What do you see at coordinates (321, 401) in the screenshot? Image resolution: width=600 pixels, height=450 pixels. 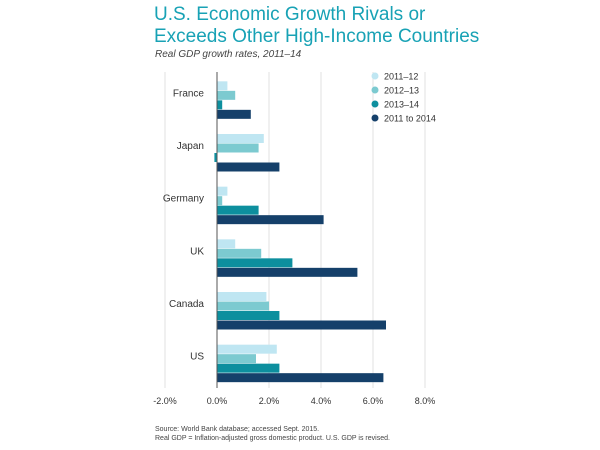 I see `x-tick-label: 4.0%` at bounding box center [321, 401].